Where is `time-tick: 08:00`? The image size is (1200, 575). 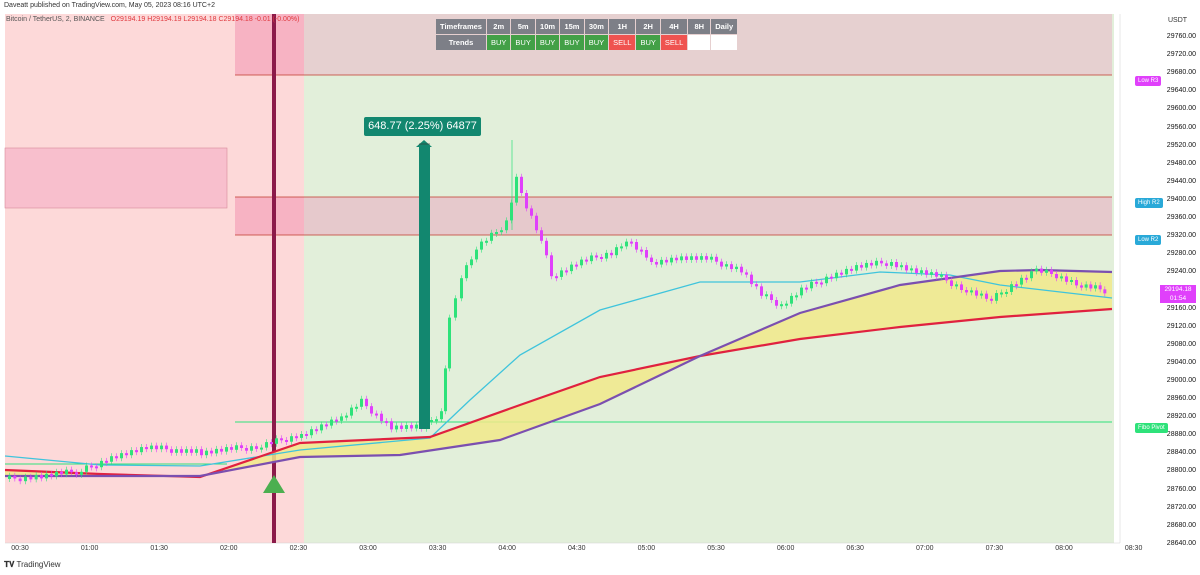 time-tick: 08:00 is located at coordinates (1064, 548).